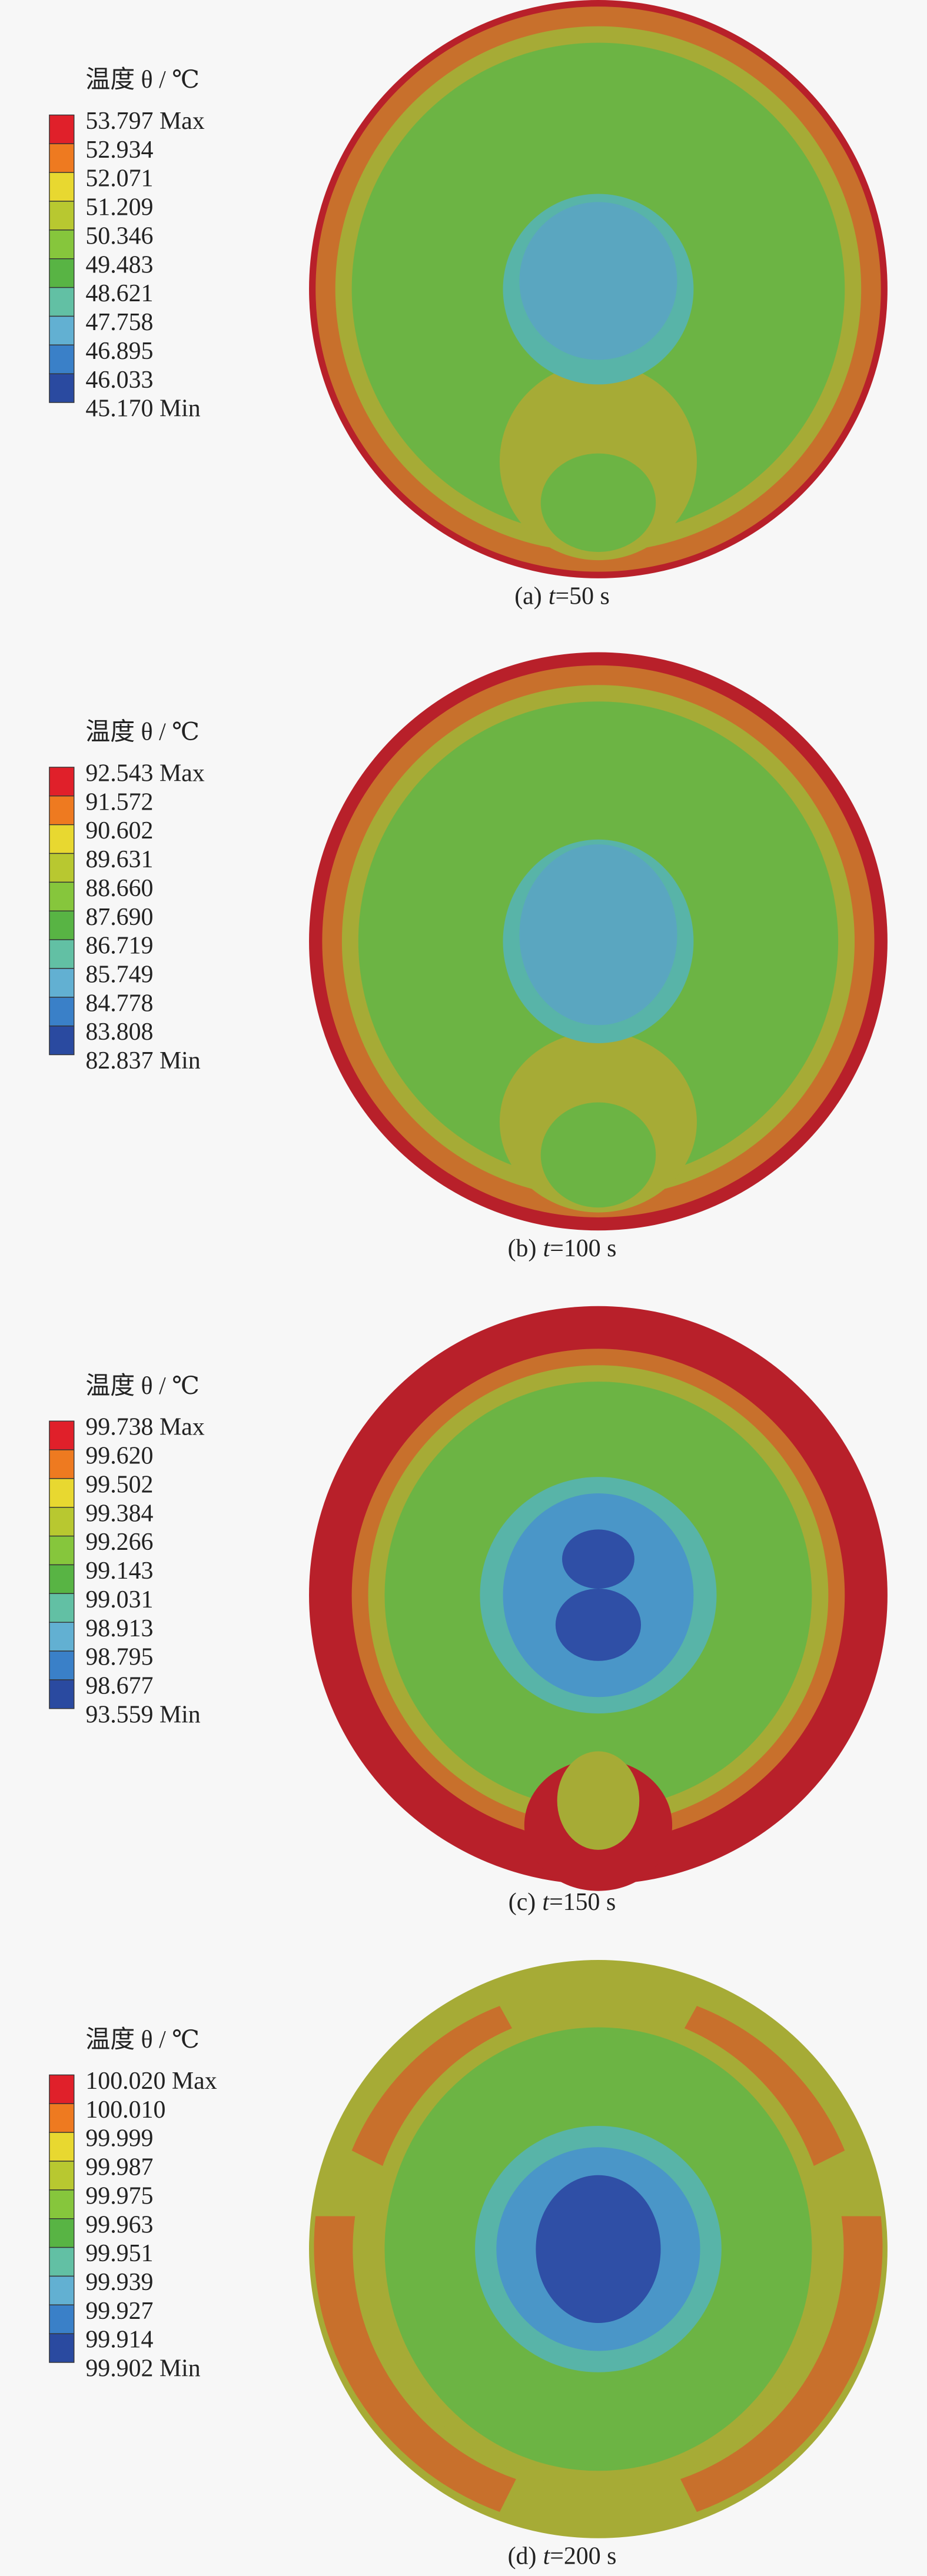 This screenshot has height=2576, width=927. I want to click on hot-band, so click(781, 2364).